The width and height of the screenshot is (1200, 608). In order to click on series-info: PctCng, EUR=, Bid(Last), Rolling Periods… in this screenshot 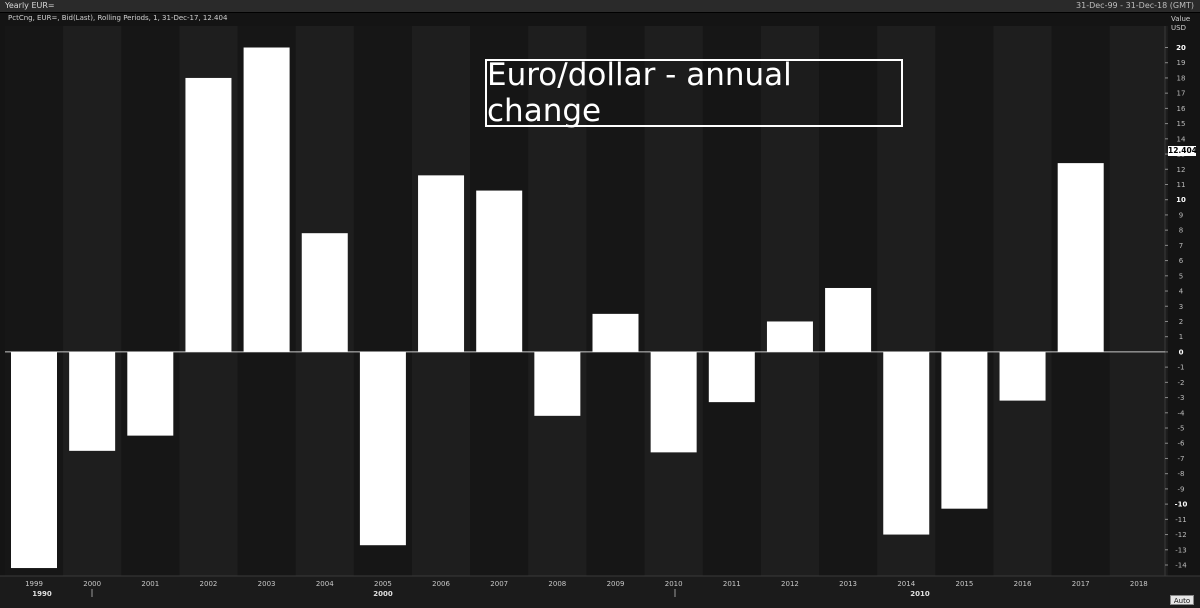, I will do `click(118, 18)`.